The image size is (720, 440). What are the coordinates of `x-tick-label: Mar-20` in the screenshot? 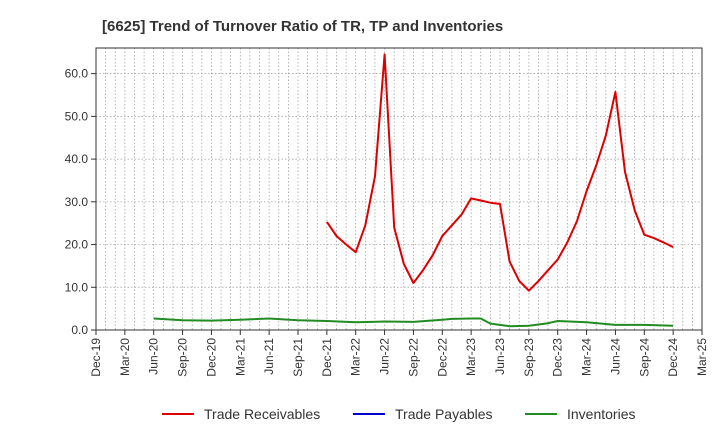 It's located at (125, 357).